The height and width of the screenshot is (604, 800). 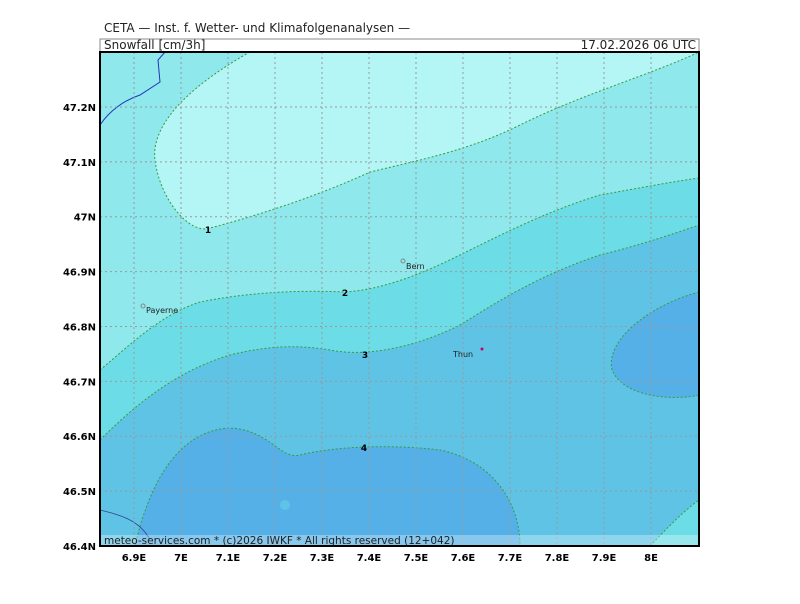 What do you see at coordinates (79, 437) in the screenshot?
I see `y-tick-label: 46.6N` at bounding box center [79, 437].